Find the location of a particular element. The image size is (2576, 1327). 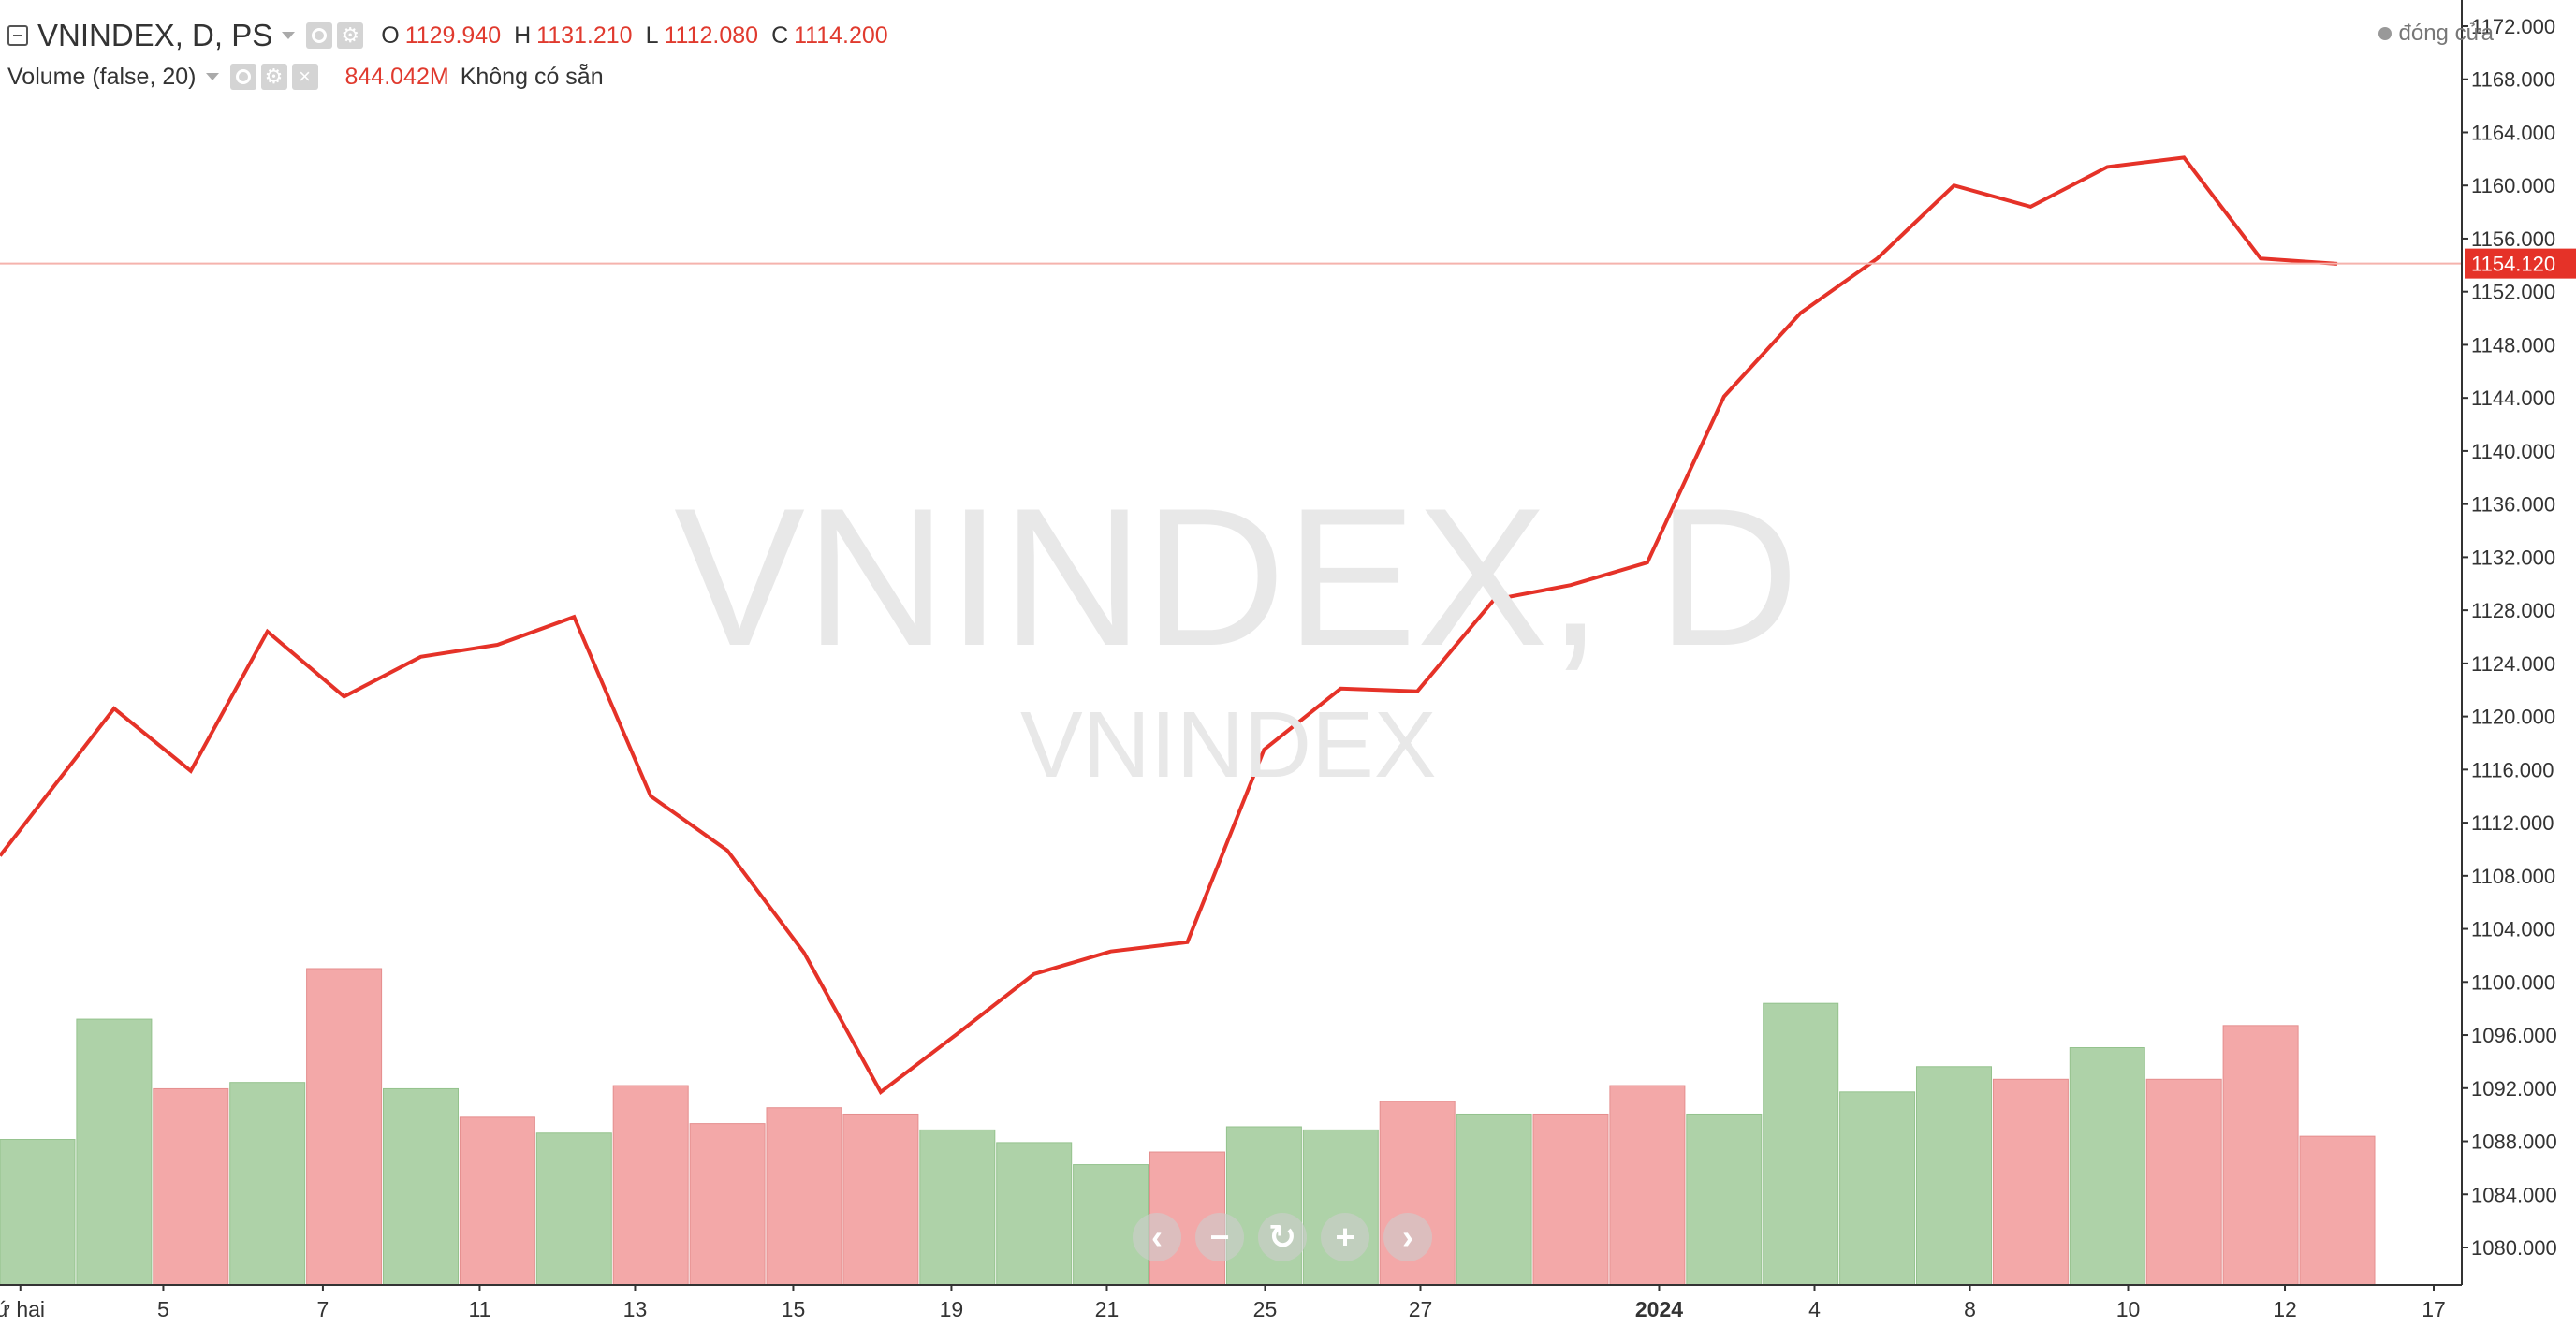

price-tick-label: 1104.000 is located at coordinates (2513, 930).